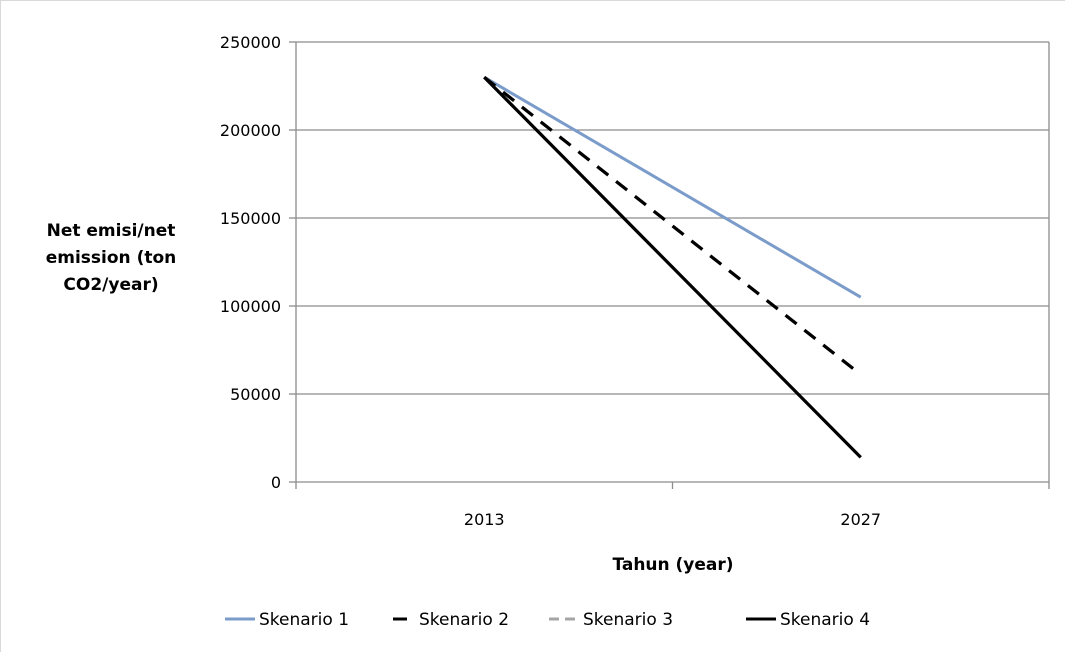 This screenshot has width=1065, height=658. What do you see at coordinates (111, 231) in the screenshot?
I see `y-axis-title-line: Net emisi/net` at bounding box center [111, 231].